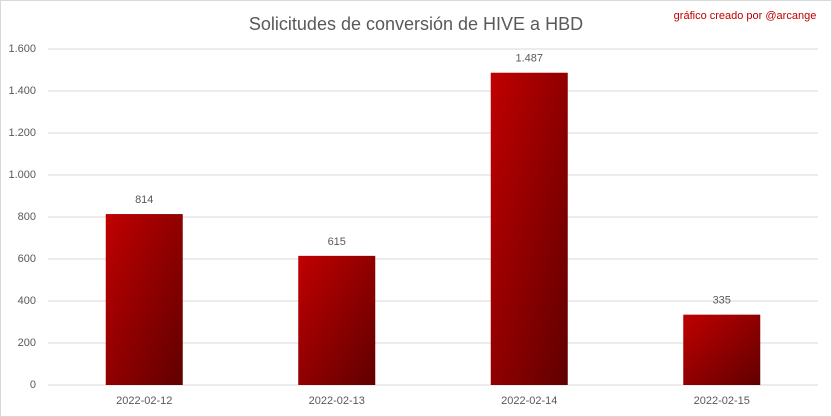 The width and height of the screenshot is (832, 417). What do you see at coordinates (722, 301) in the screenshot?
I see `data-label: 335` at bounding box center [722, 301].